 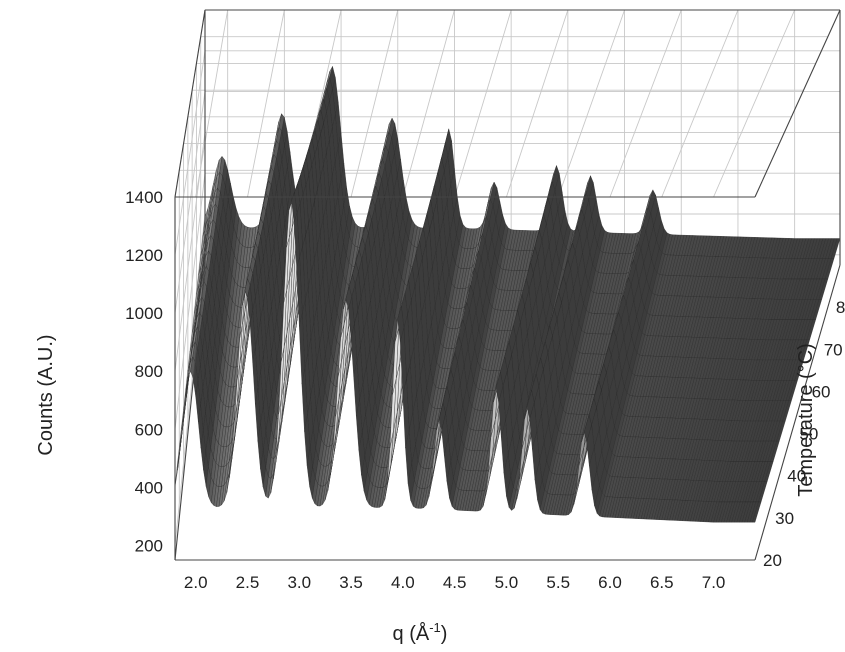 What do you see at coordinates (248, 582) in the screenshot?
I see `x-tick-label: 2.5` at bounding box center [248, 582].